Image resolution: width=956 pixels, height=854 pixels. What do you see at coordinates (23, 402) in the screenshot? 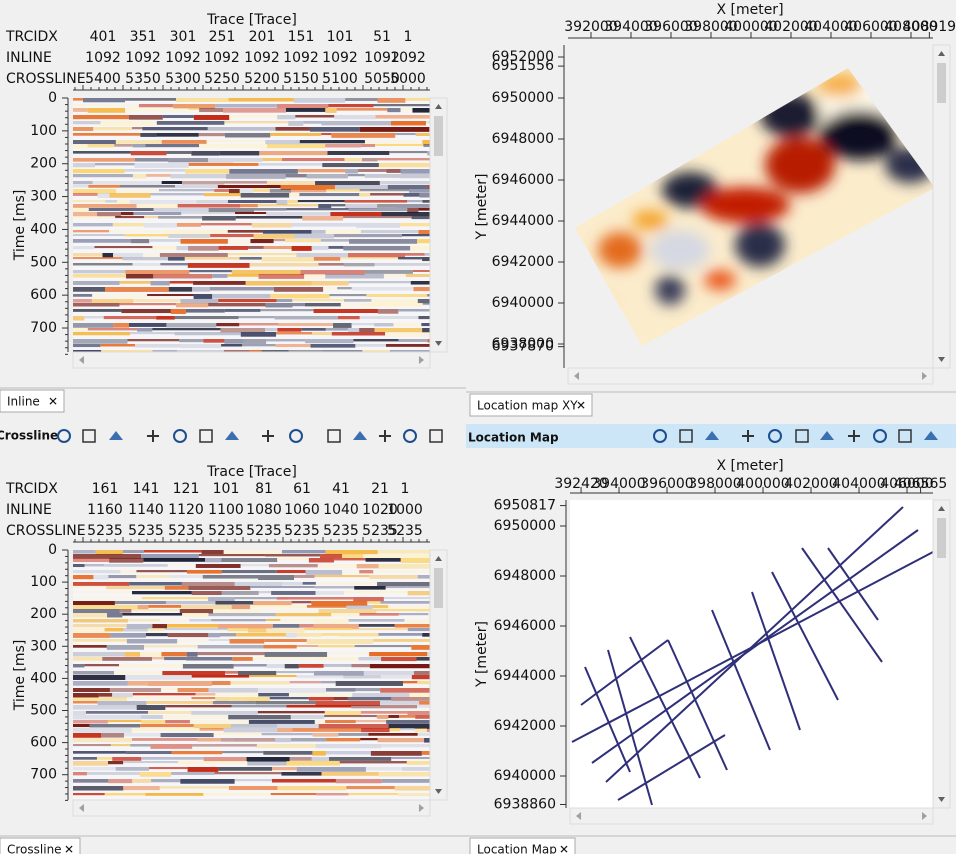
I see `tab-label: Inline` at bounding box center [23, 402].